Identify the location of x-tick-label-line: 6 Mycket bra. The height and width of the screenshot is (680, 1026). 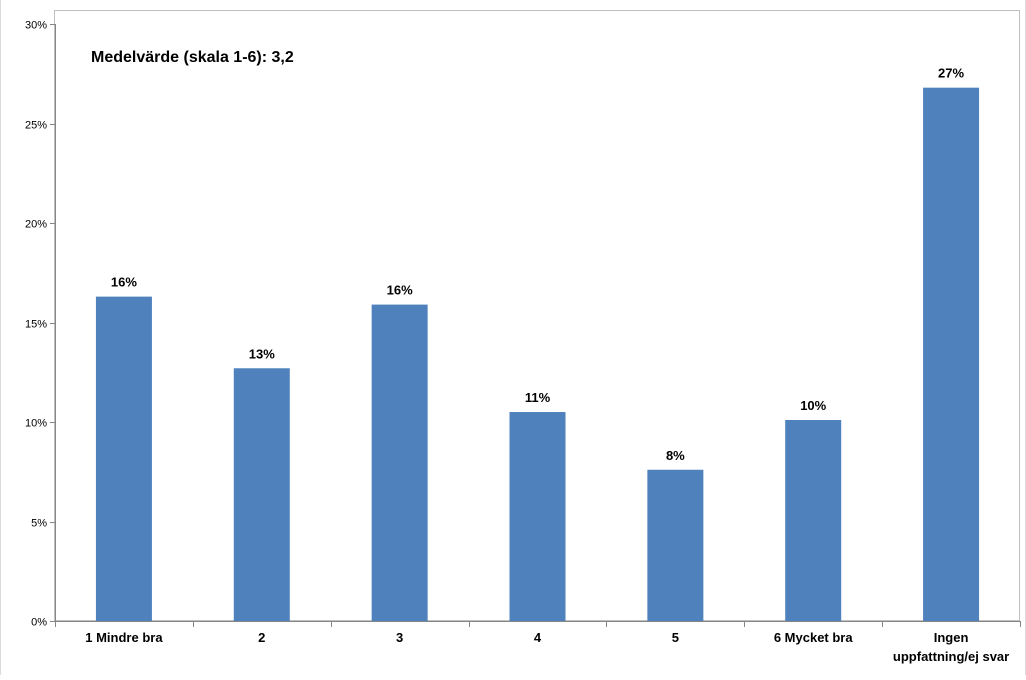
(814, 637).